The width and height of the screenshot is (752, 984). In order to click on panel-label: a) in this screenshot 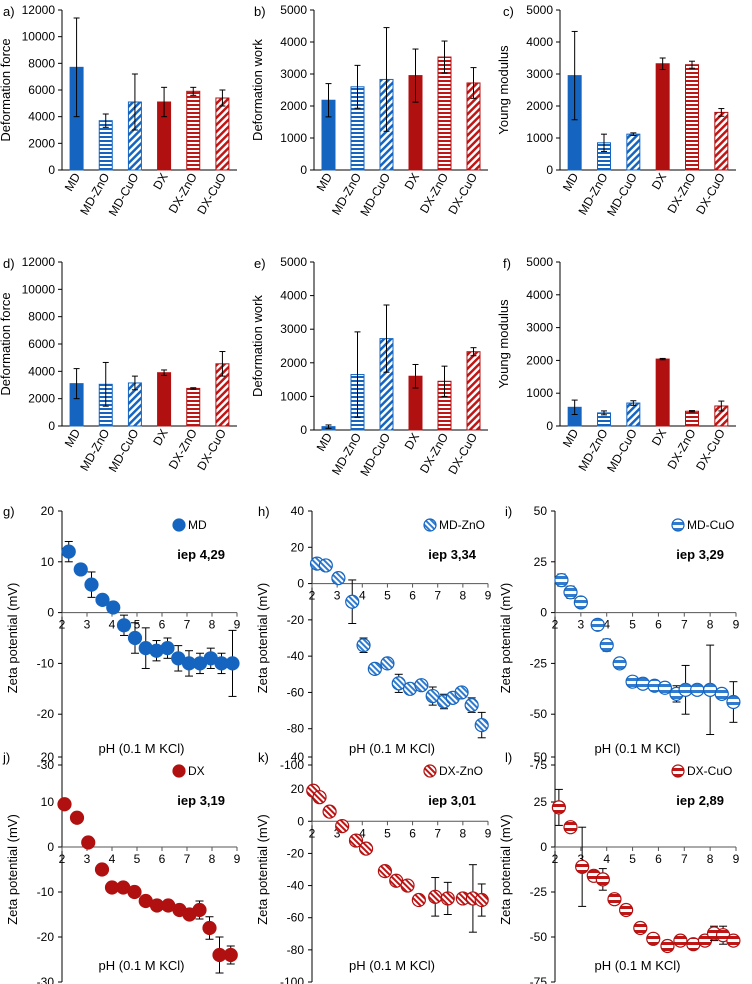, I will do `click(9, 11)`.